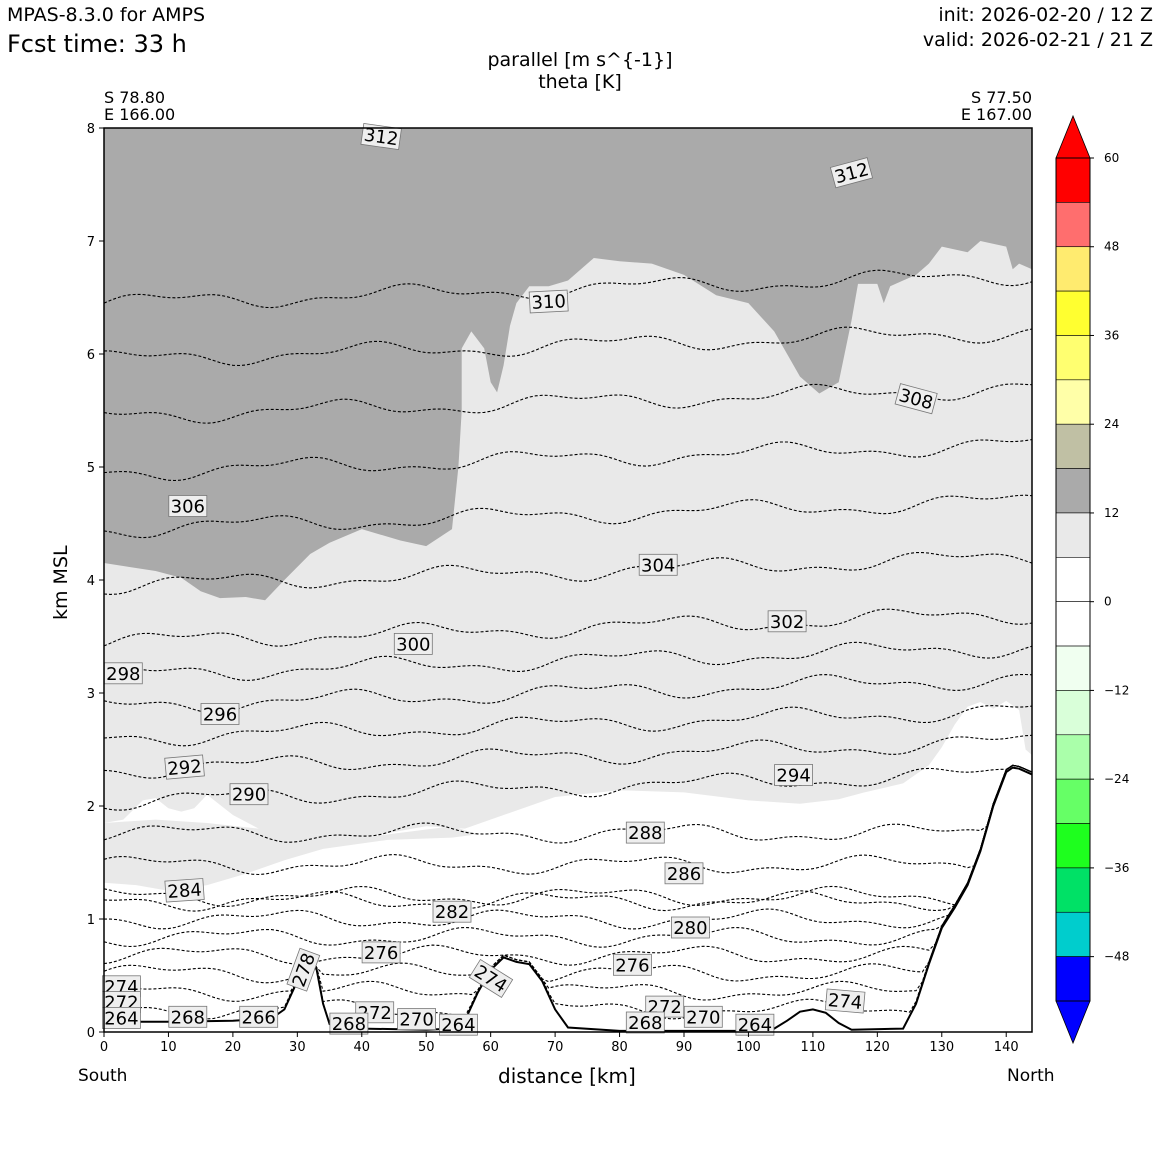  Describe the element at coordinates (645, 832) in the screenshot. I see `contour-label-288-13: 288` at that location.